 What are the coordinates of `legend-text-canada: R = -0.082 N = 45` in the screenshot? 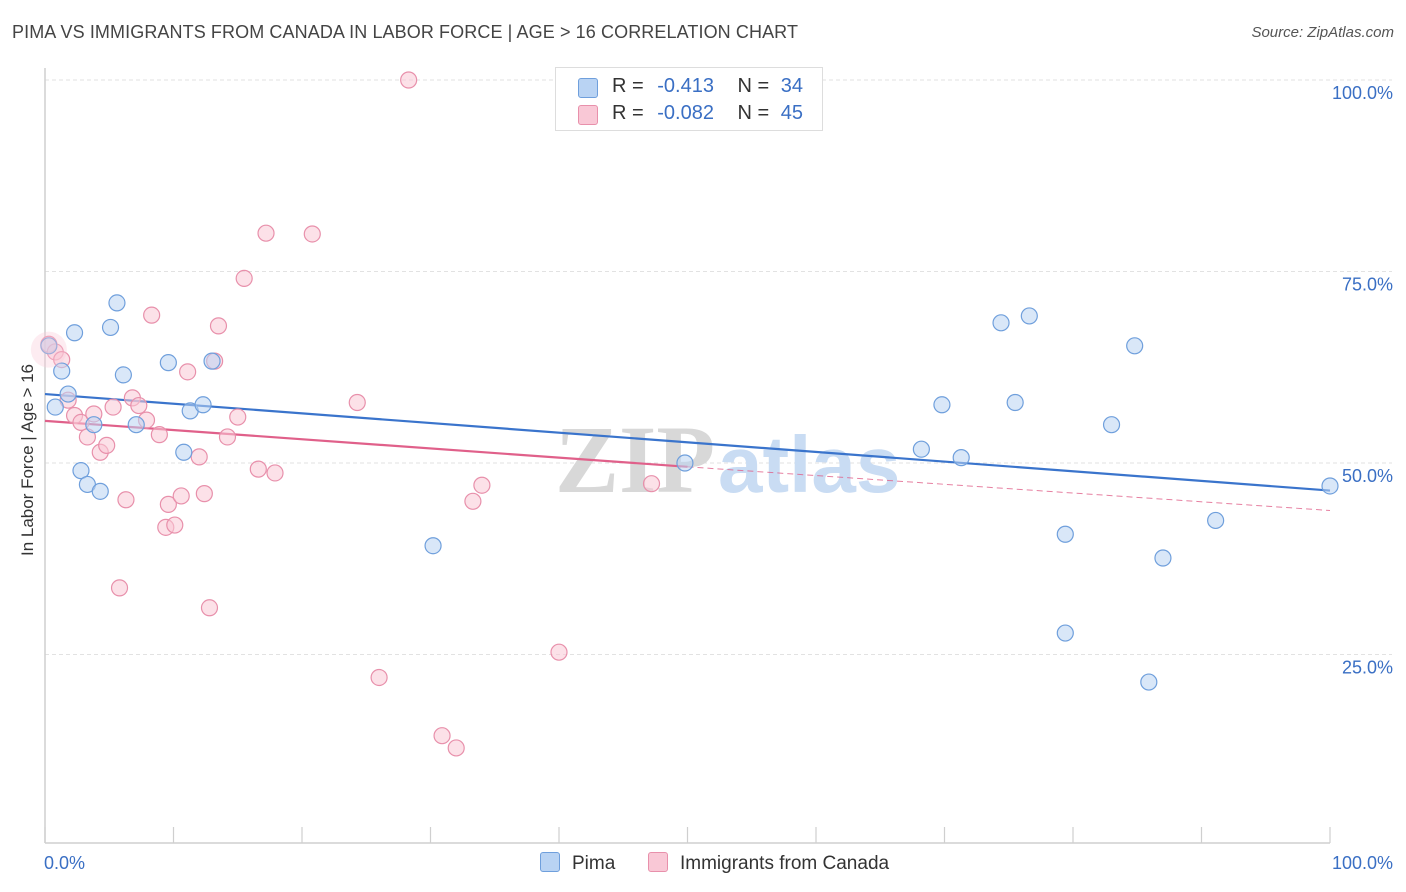 It's located at (707, 113).